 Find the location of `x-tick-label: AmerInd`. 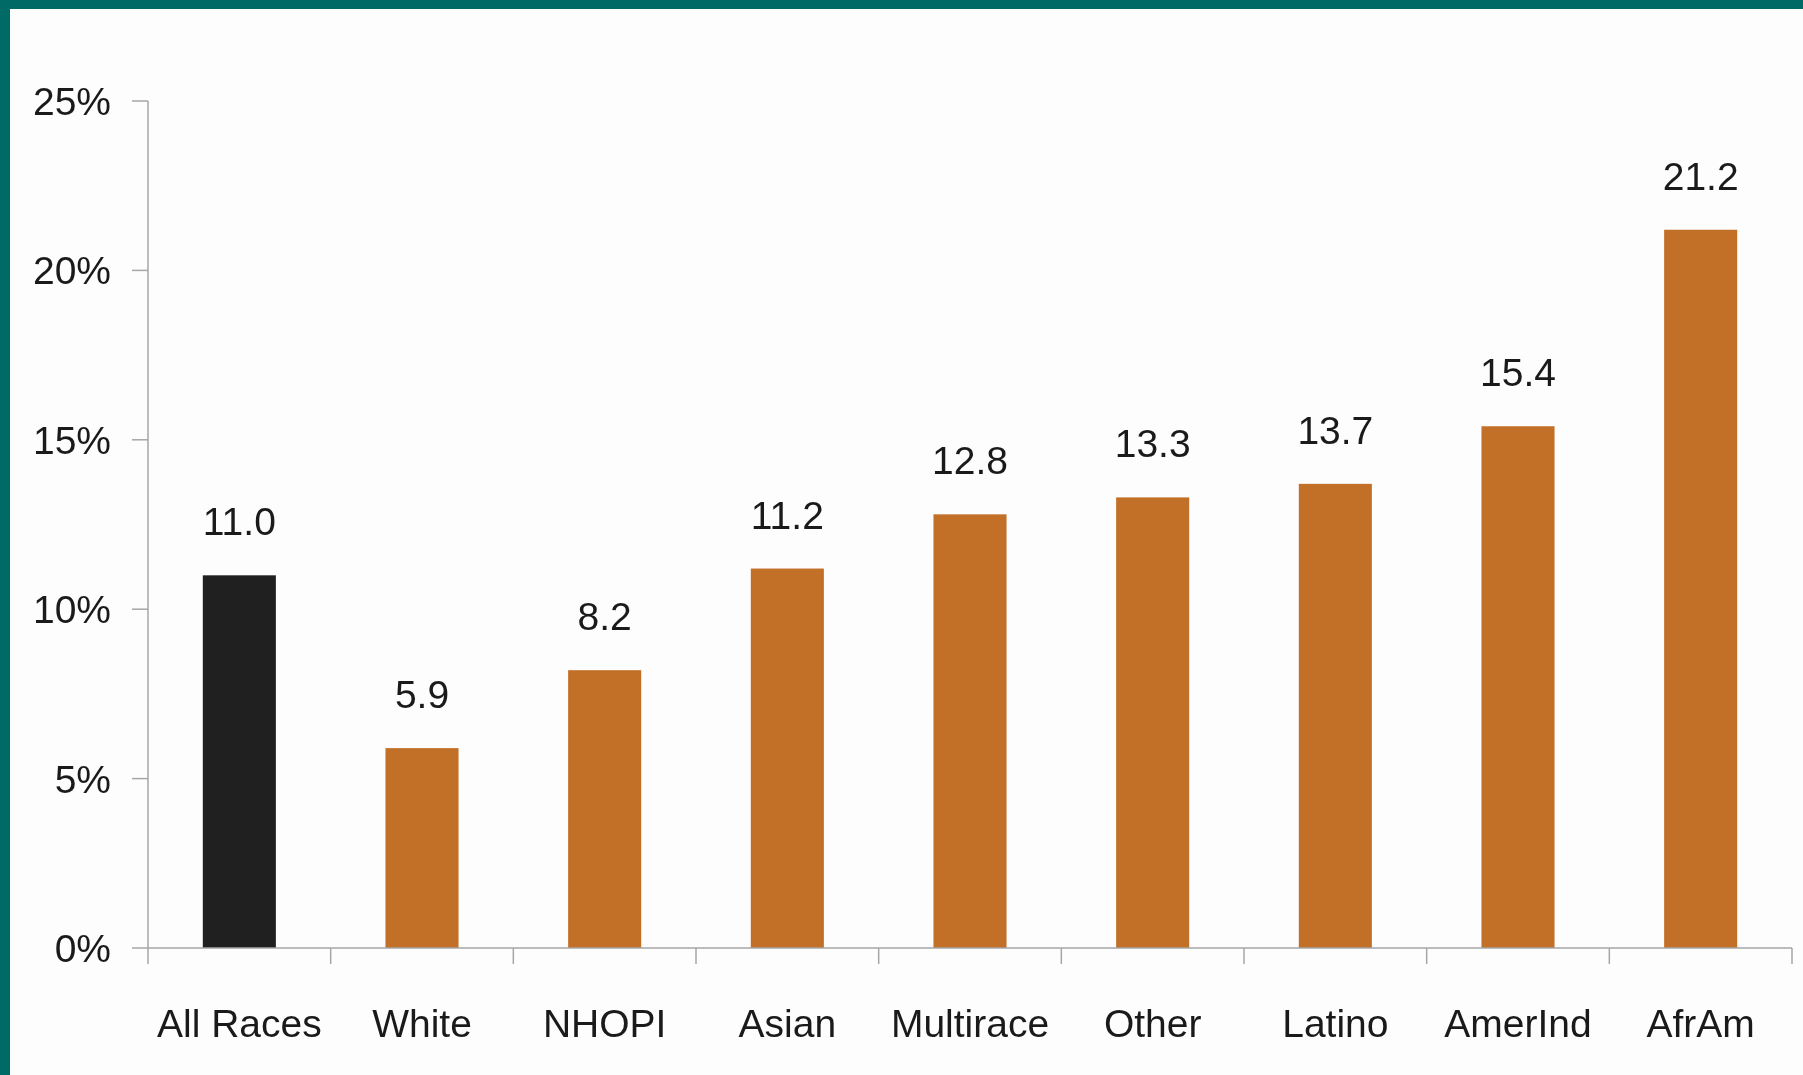

x-tick-label: AmerInd is located at coordinates (1518, 1023).